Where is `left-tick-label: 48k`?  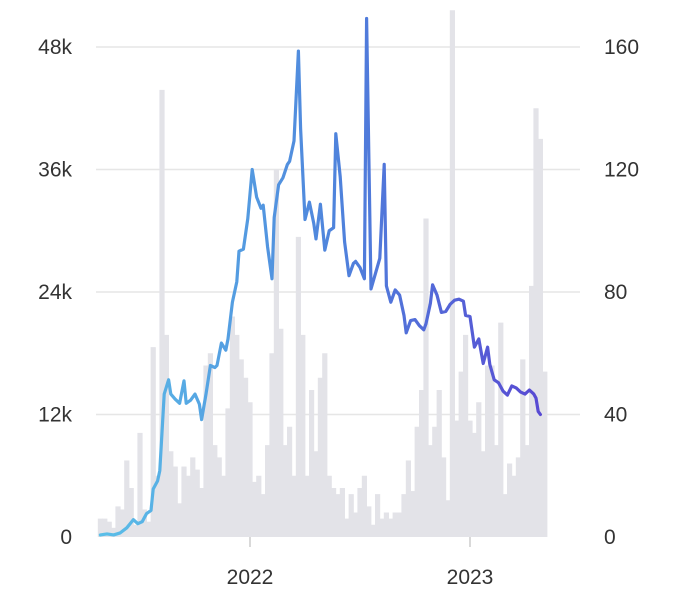
left-tick-label: 48k is located at coordinates (55, 47).